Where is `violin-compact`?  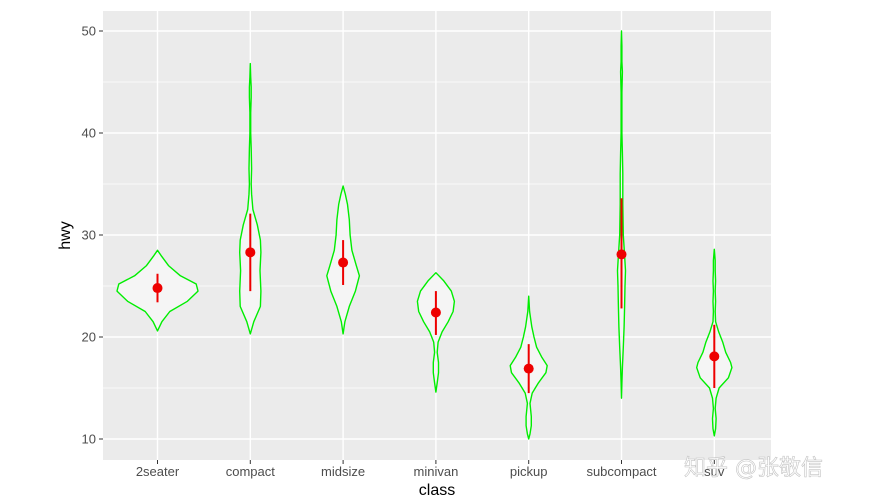 violin-compact is located at coordinates (250, 198).